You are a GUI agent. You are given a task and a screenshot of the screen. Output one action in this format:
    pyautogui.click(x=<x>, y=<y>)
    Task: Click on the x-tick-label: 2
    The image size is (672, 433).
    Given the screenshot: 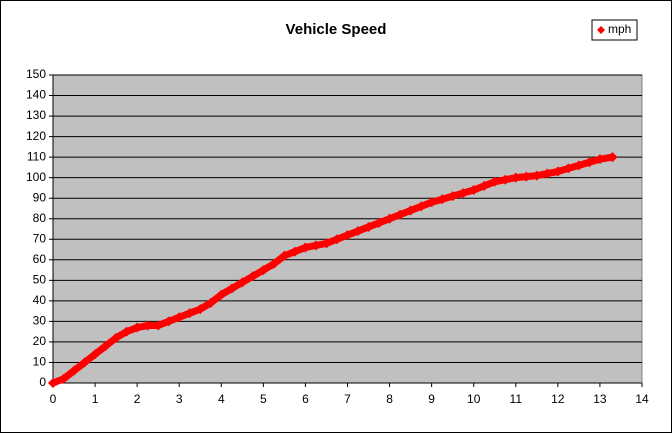 What is the action you would take?
    pyautogui.click(x=137, y=399)
    